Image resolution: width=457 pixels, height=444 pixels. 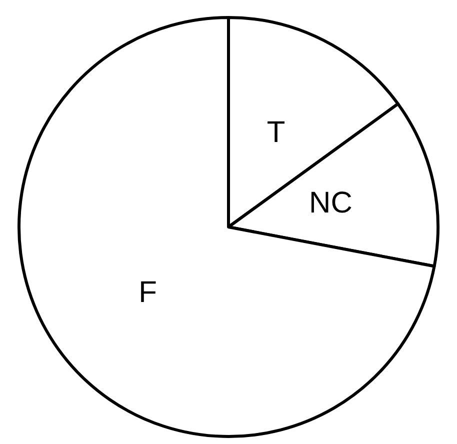 I want to click on slice-label: T, so click(x=276, y=132).